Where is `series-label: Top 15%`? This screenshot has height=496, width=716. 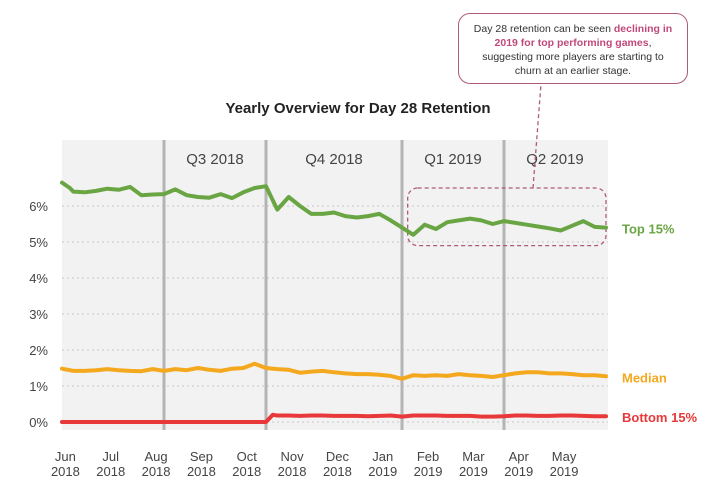
series-label: Top 15% is located at coordinates (648, 229).